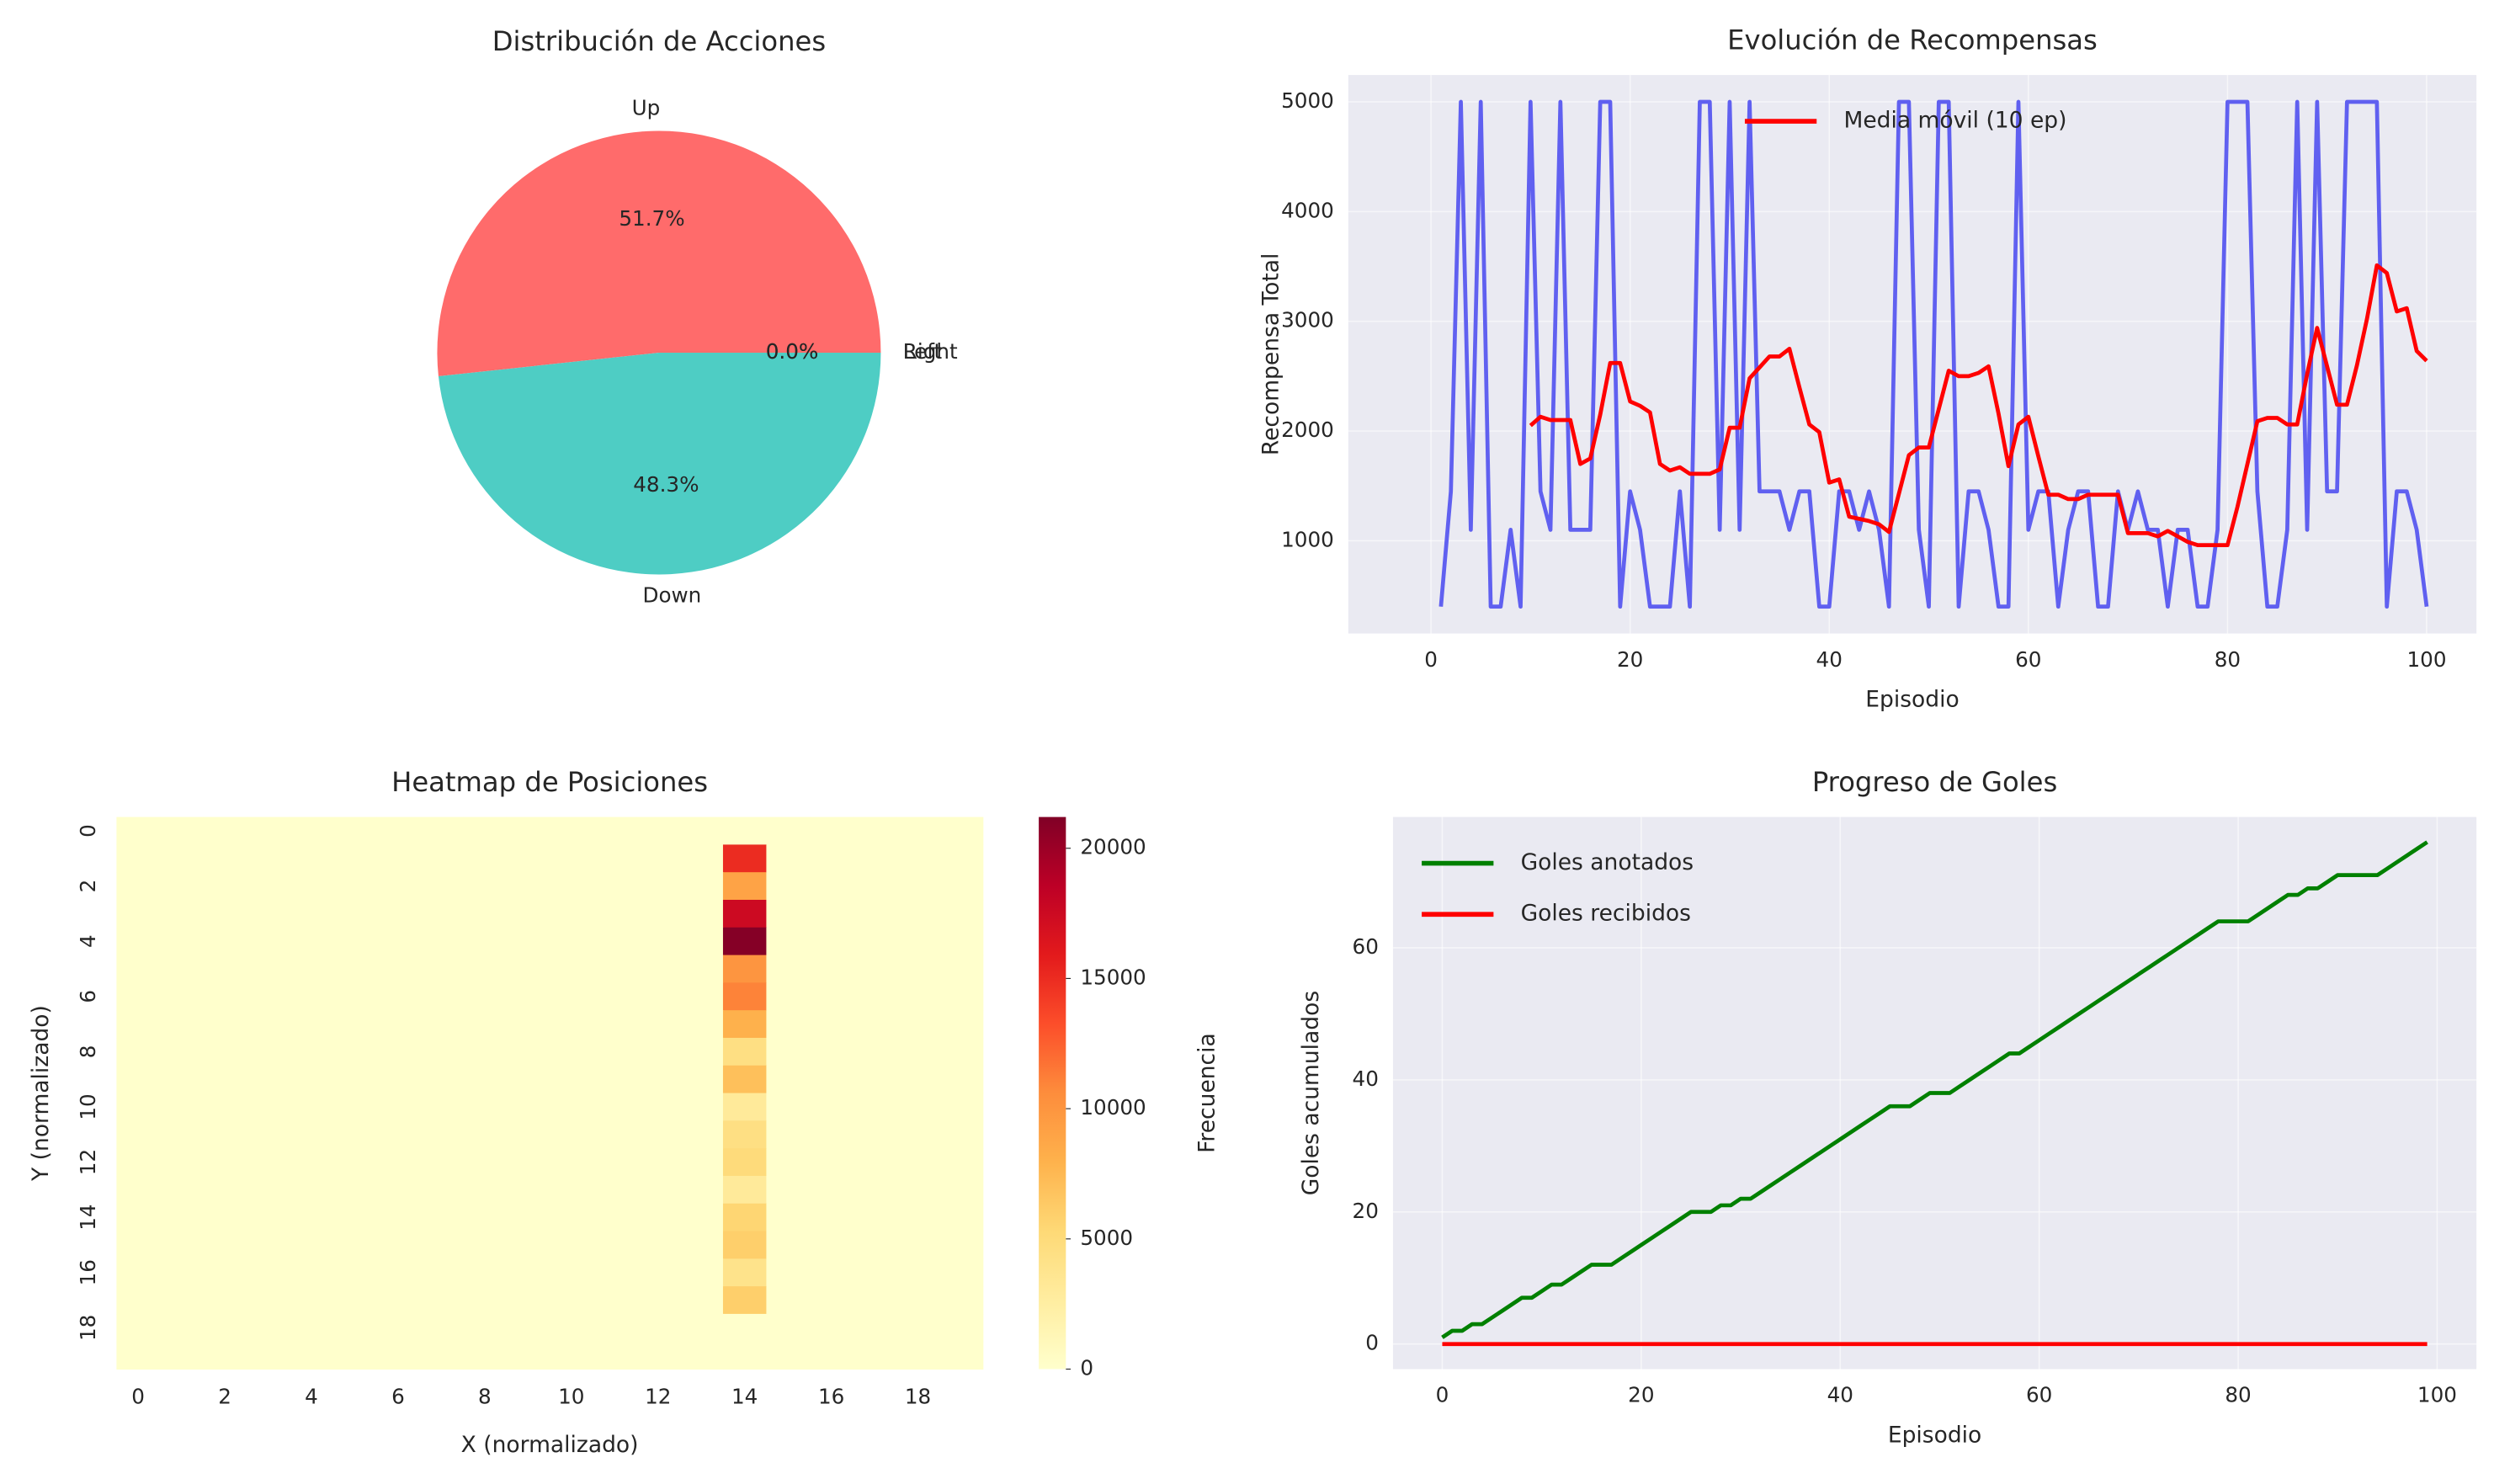 The image size is (2494, 1484). I want to click on x-tick-label: 20, so click(1641, 1395).